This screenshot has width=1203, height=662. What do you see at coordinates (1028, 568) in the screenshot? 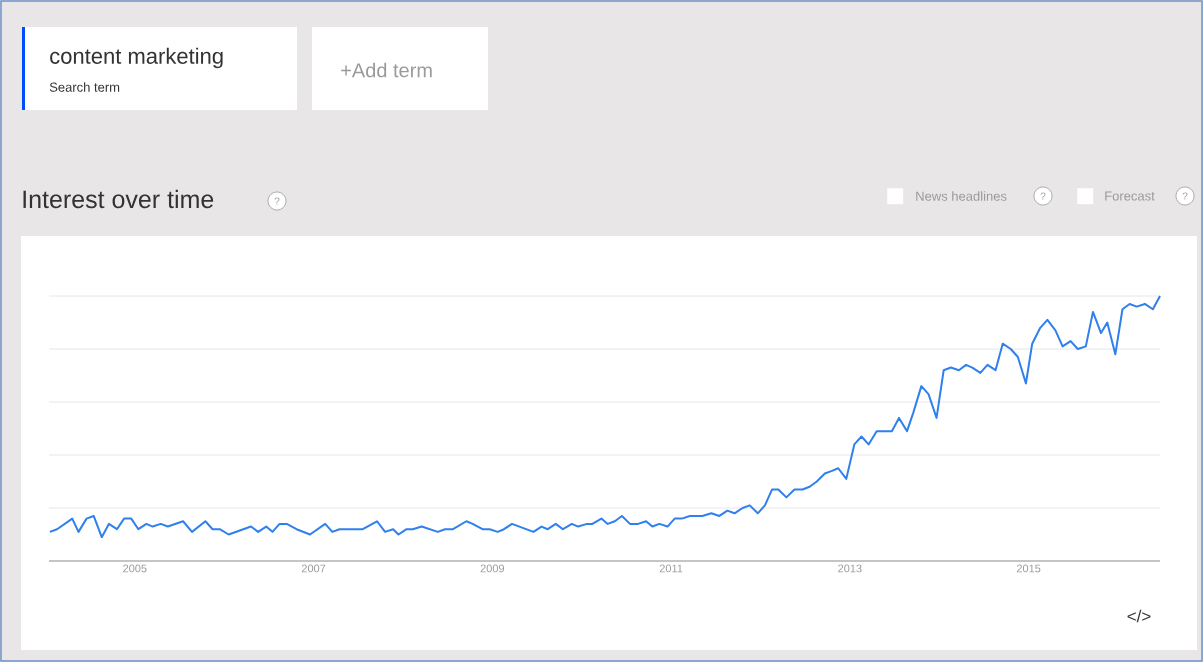
I see `x-tick-label: 2015` at bounding box center [1028, 568].